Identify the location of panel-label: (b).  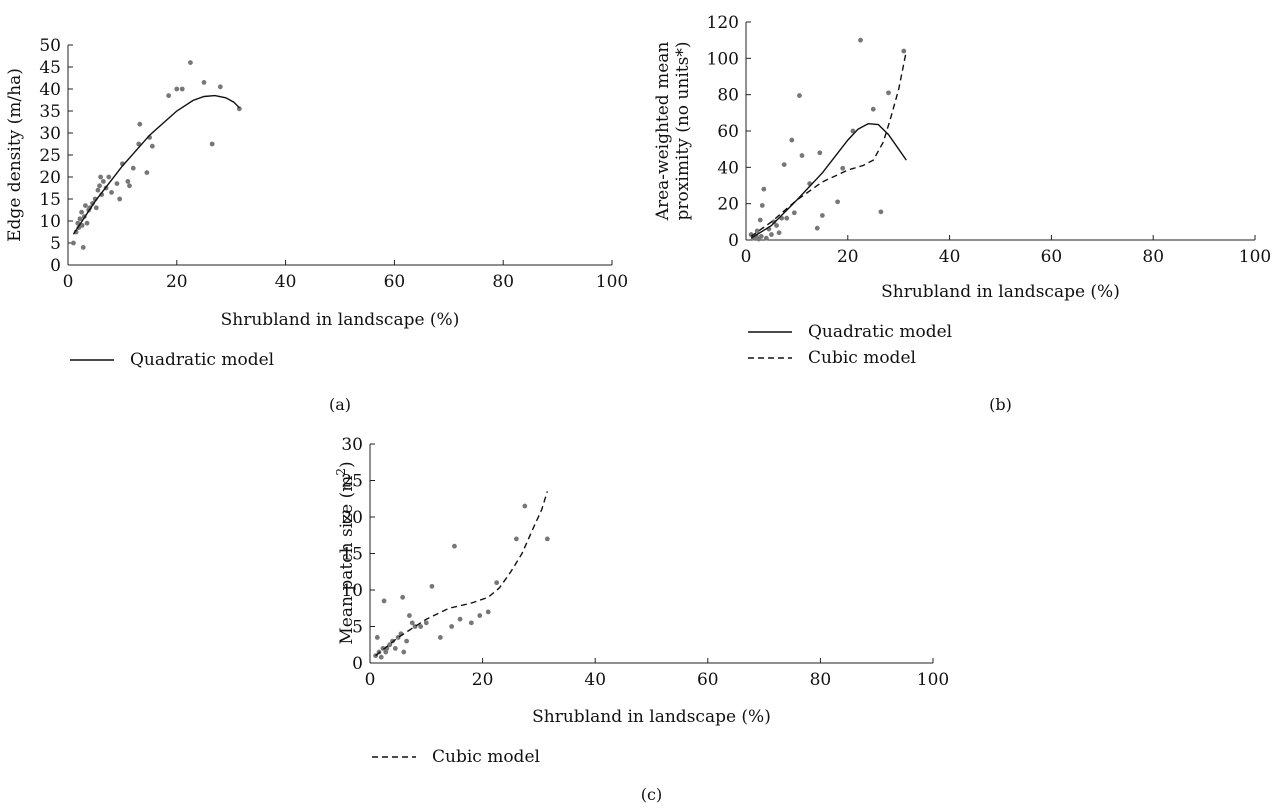
(1000, 404).